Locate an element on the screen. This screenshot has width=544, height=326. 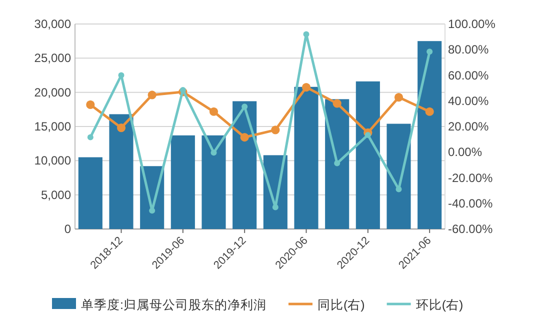
y2-tick-label: -40.00% is located at coordinates (471, 203).